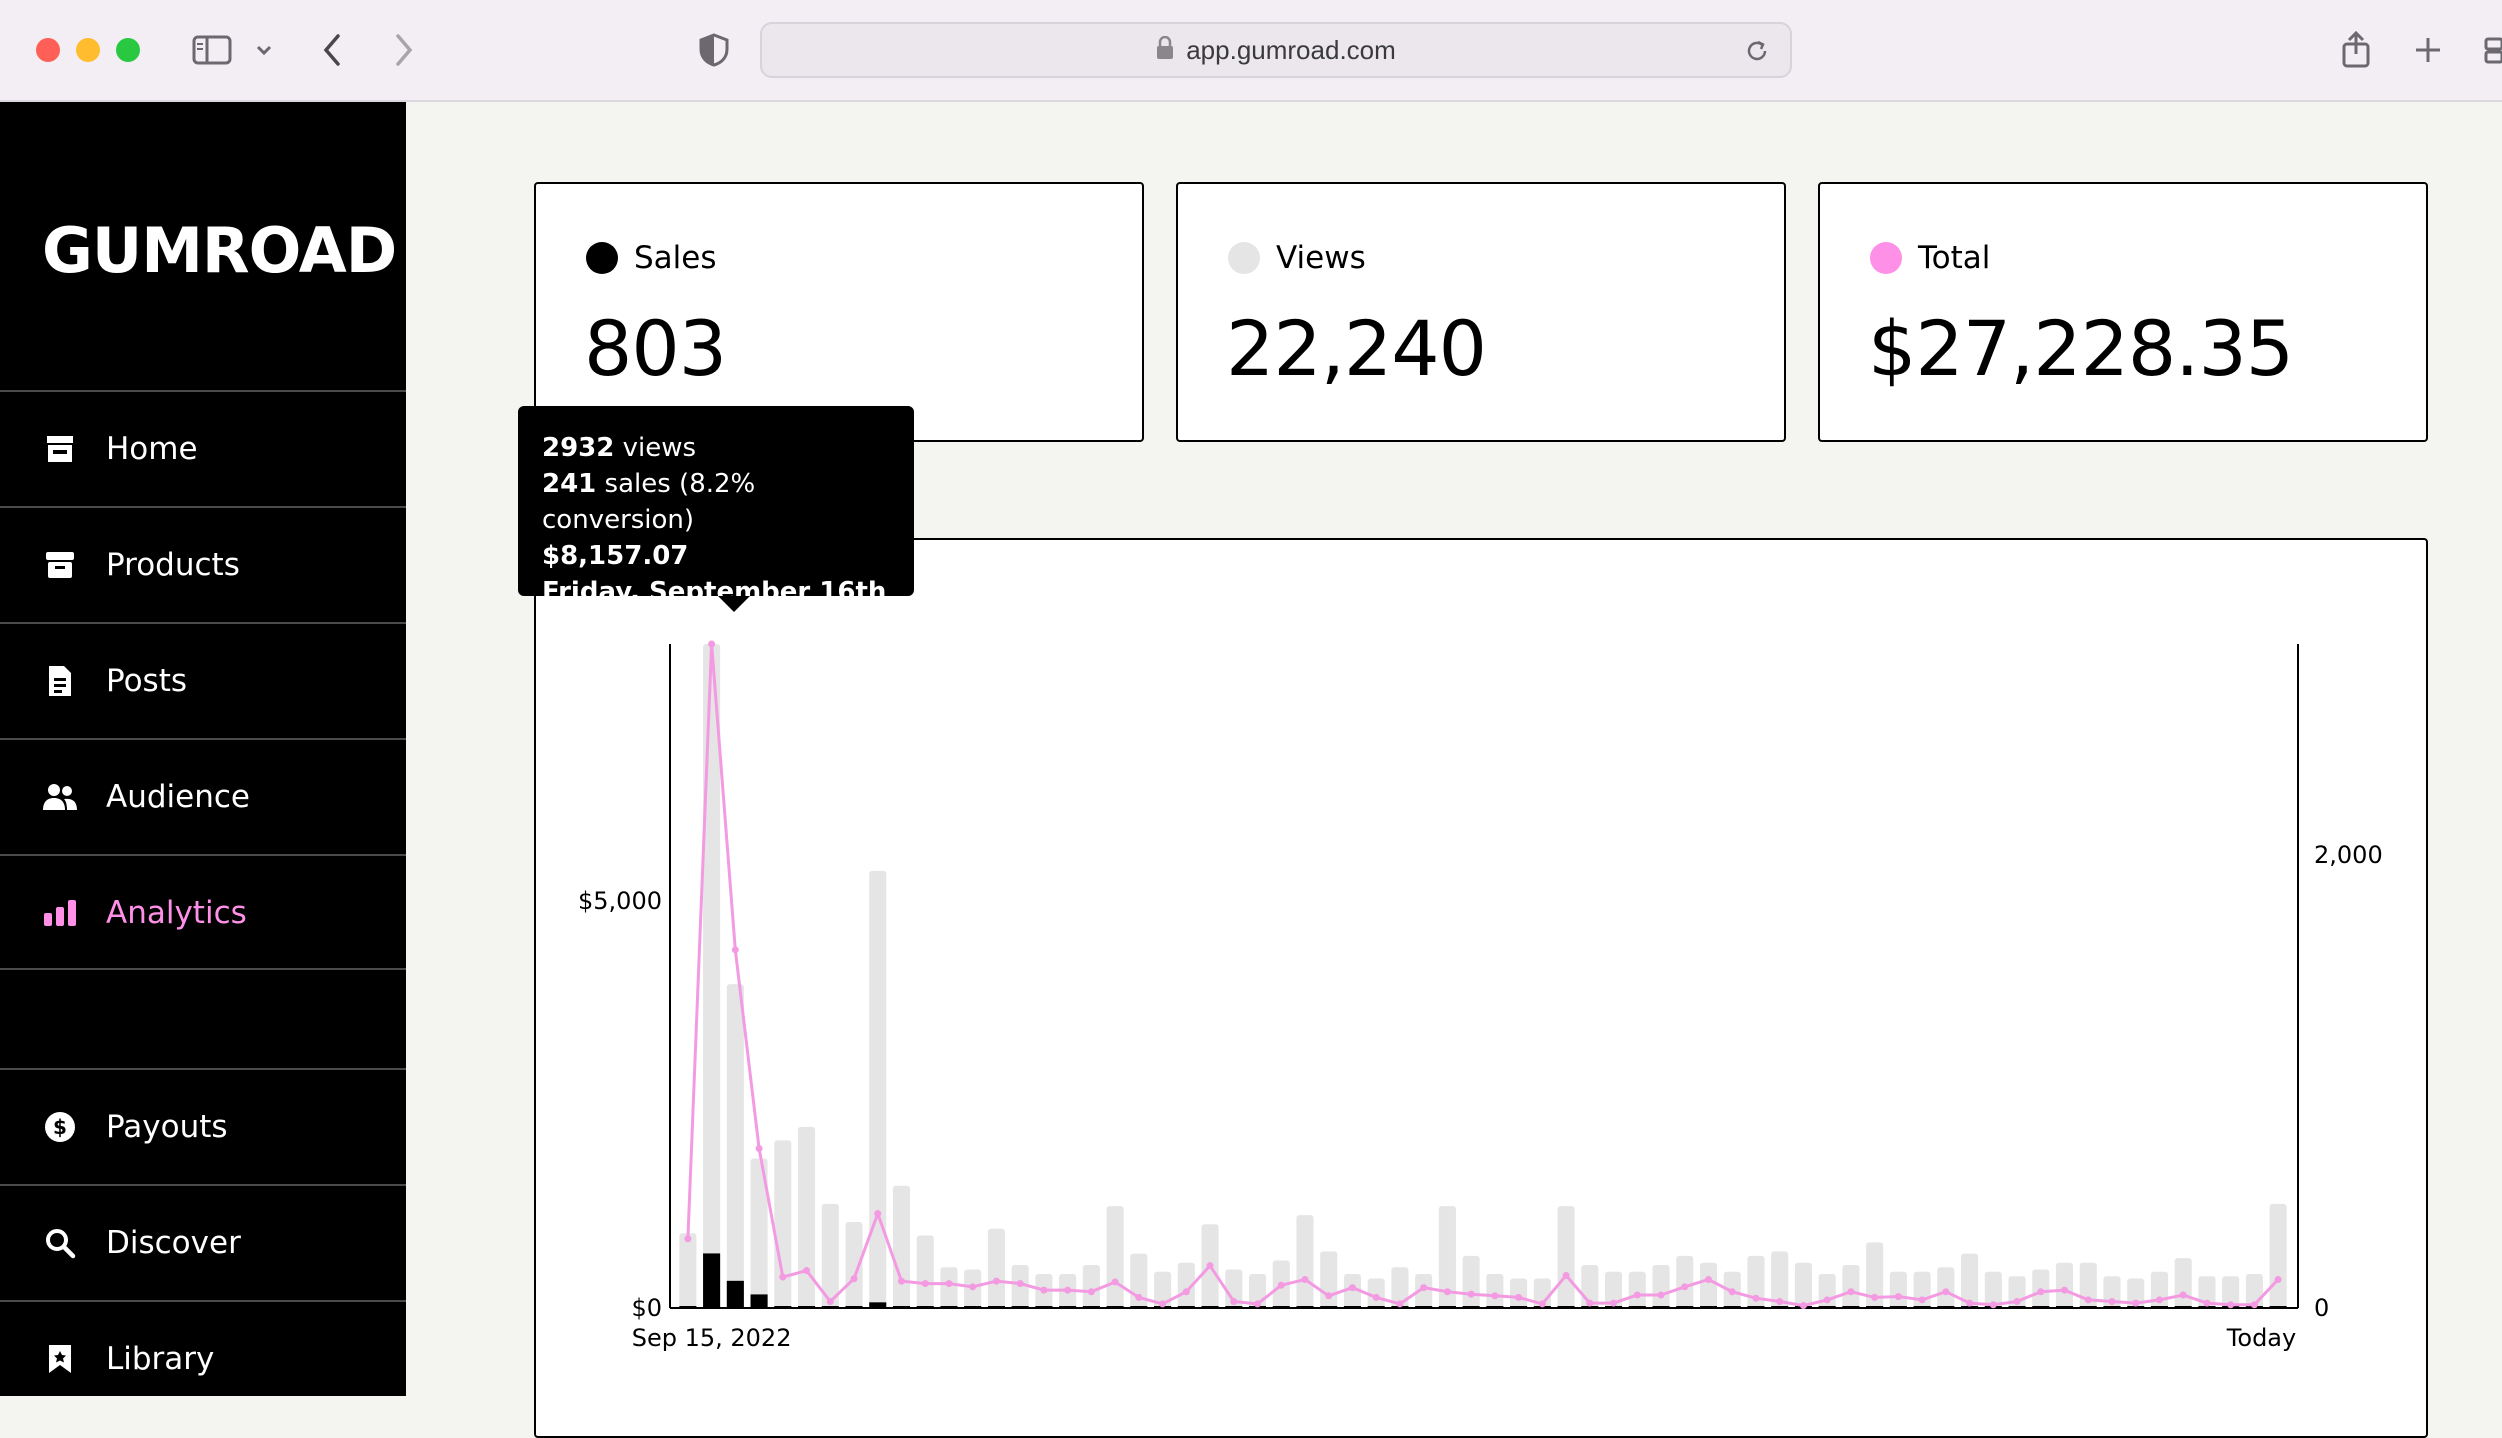  What do you see at coordinates (173, 565) in the screenshot?
I see `sidebar-item-label: Products` at bounding box center [173, 565].